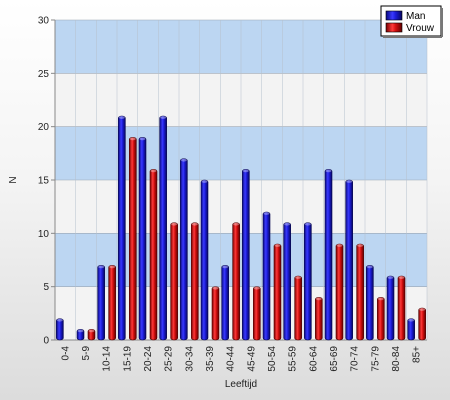 The width and height of the screenshot is (450, 400). Describe the element at coordinates (415, 16) in the screenshot. I see `legend-label-man: Man` at that location.